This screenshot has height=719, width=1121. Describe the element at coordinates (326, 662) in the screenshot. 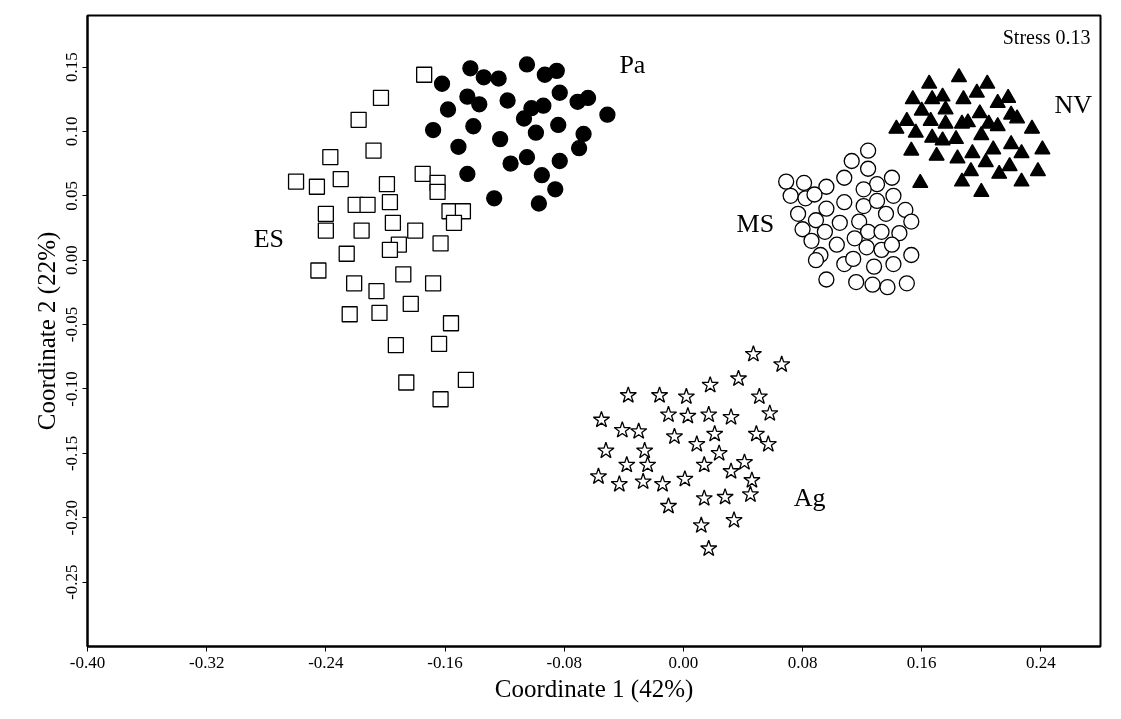

I see `x-tick-label: -0.24` at that location.